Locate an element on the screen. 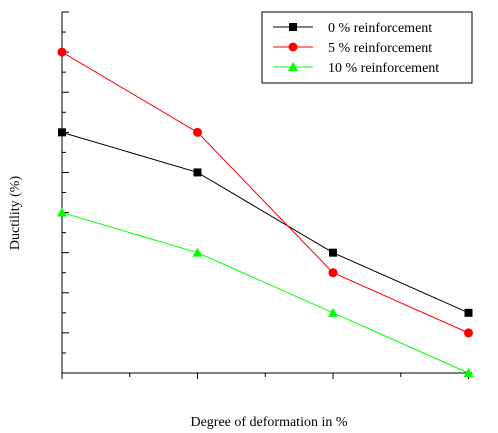 The width and height of the screenshot is (498, 433). x-axis-label: Degree of deformation in % is located at coordinates (268, 422).